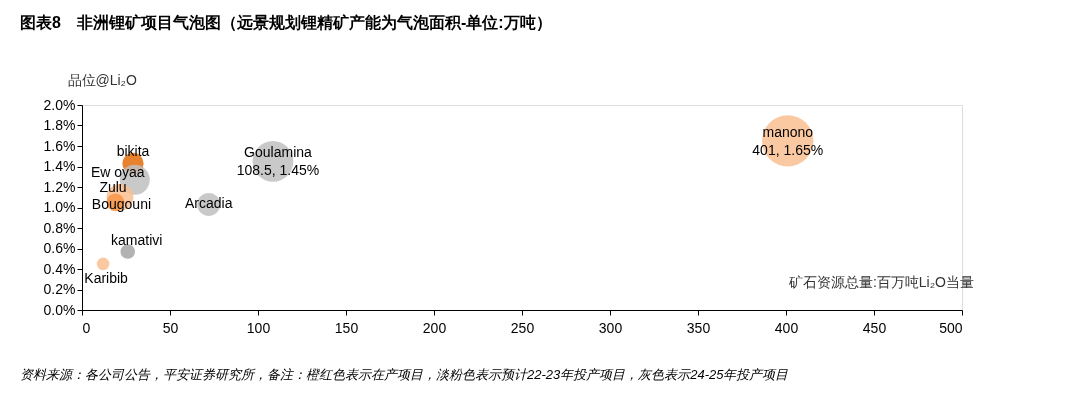 This screenshot has width=1080, height=406. What do you see at coordinates (610, 327) in the screenshot?
I see `x-tick-label: 300` at bounding box center [610, 327].